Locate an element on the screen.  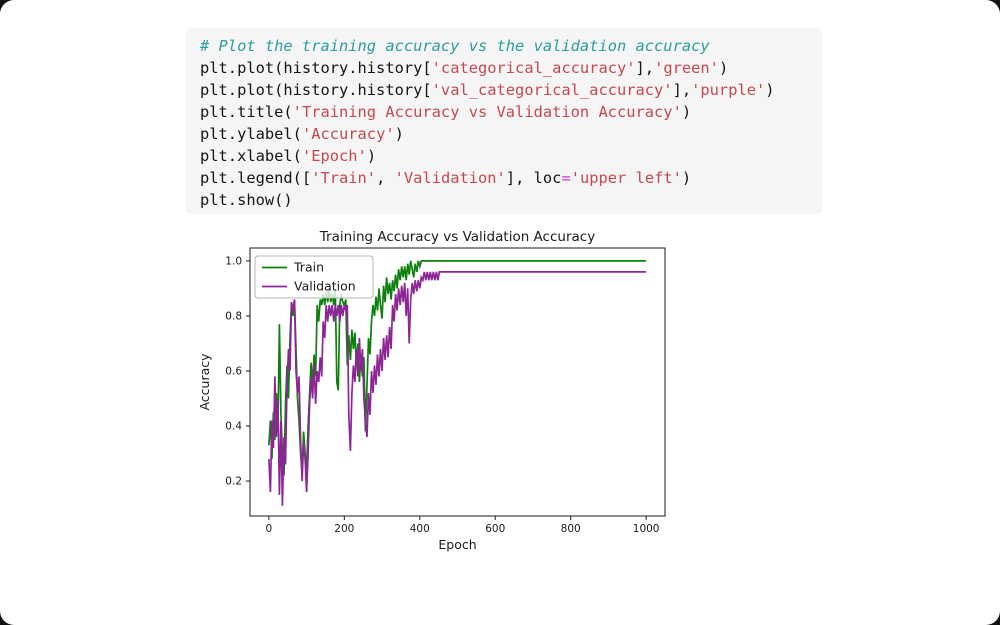
code-token-str: 'Accuracy' is located at coordinates (348, 134).